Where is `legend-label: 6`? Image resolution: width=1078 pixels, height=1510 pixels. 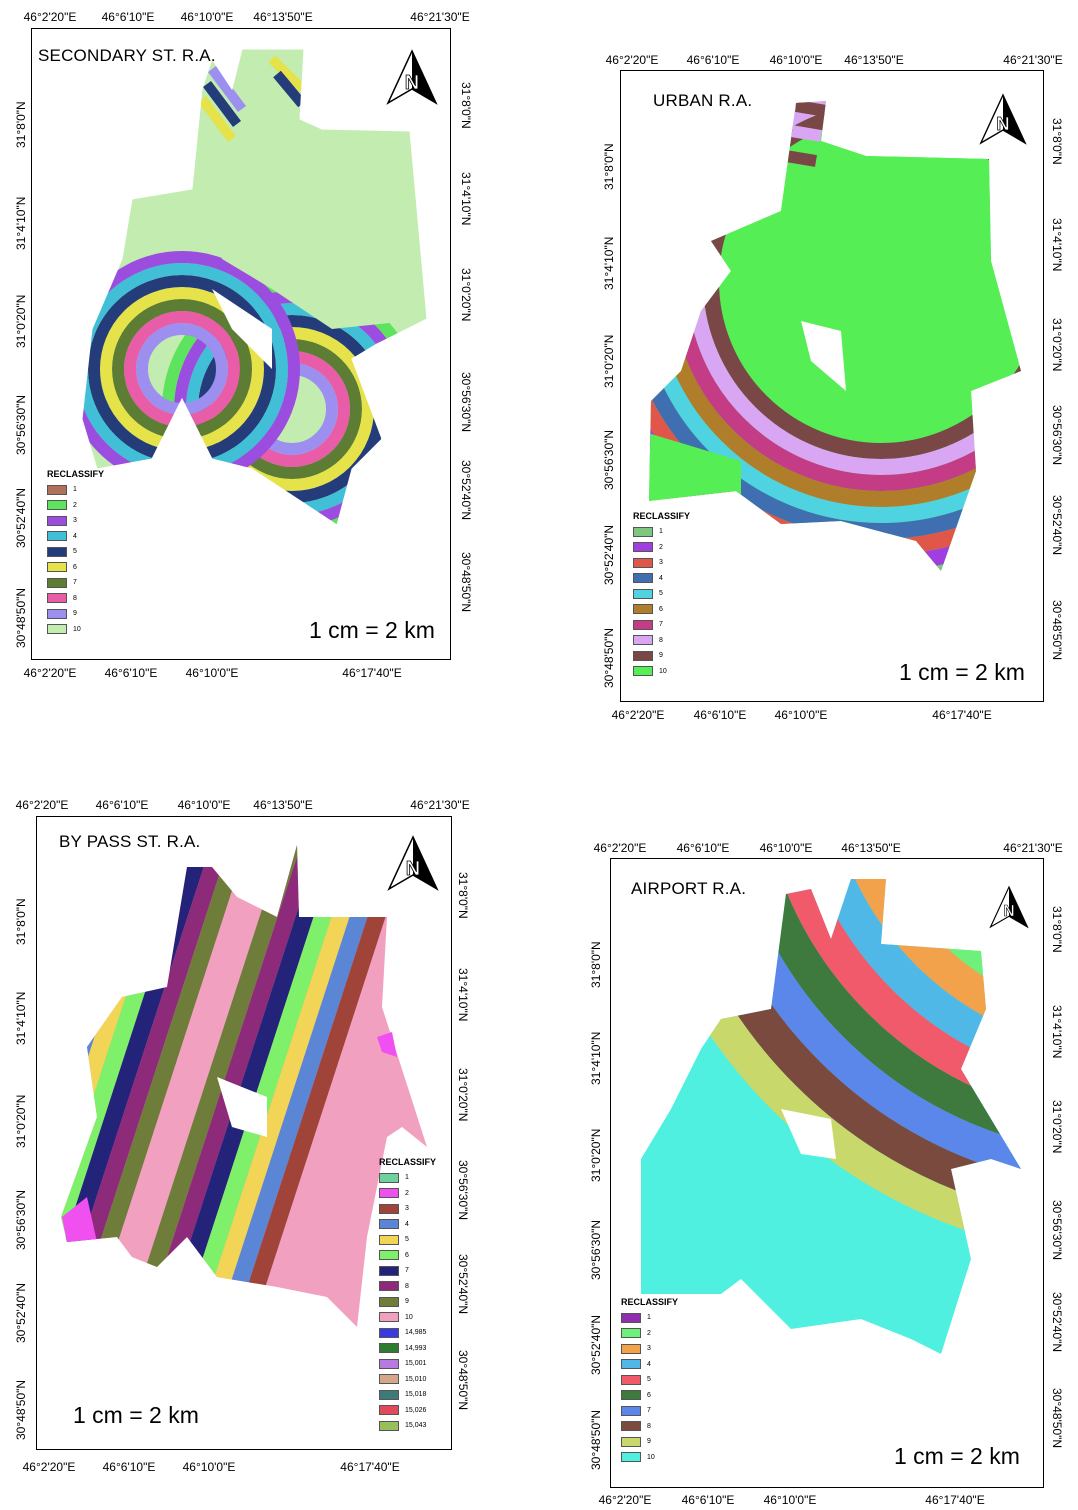
legend-label: 6 is located at coordinates (75, 567).